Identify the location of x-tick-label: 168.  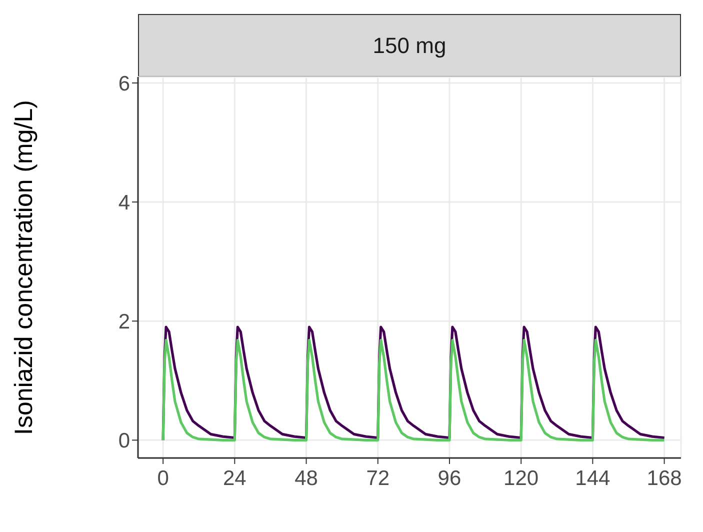
(664, 478).